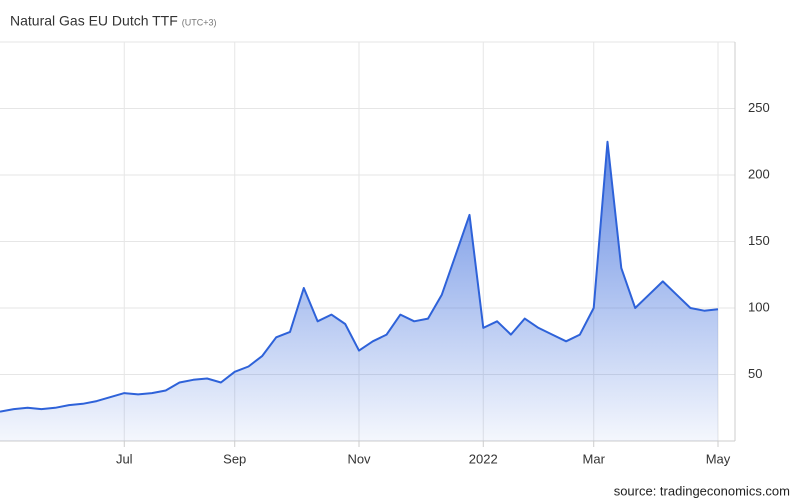 Image resolution: width=800 pixels, height=502 pixels. What do you see at coordinates (702, 490) in the screenshot?
I see `source: source: tradingeconomics.com` at bounding box center [702, 490].